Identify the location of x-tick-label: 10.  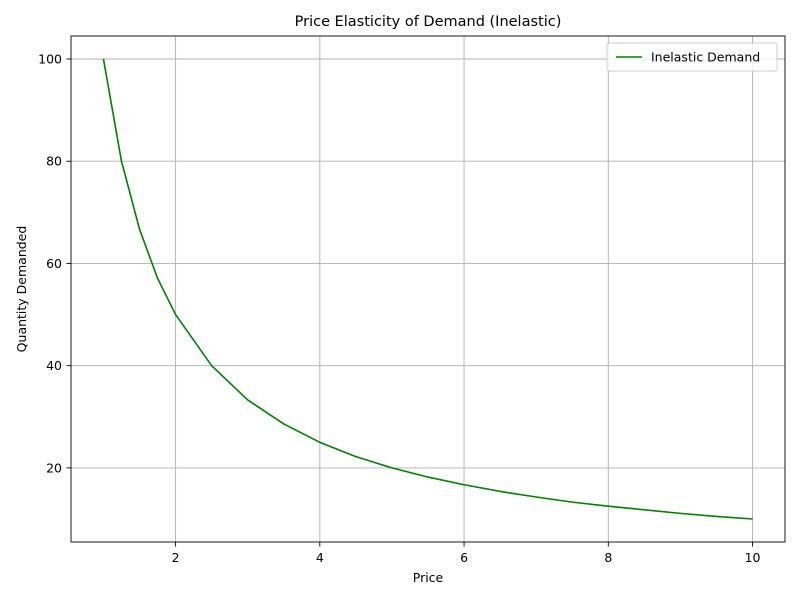
(753, 557).